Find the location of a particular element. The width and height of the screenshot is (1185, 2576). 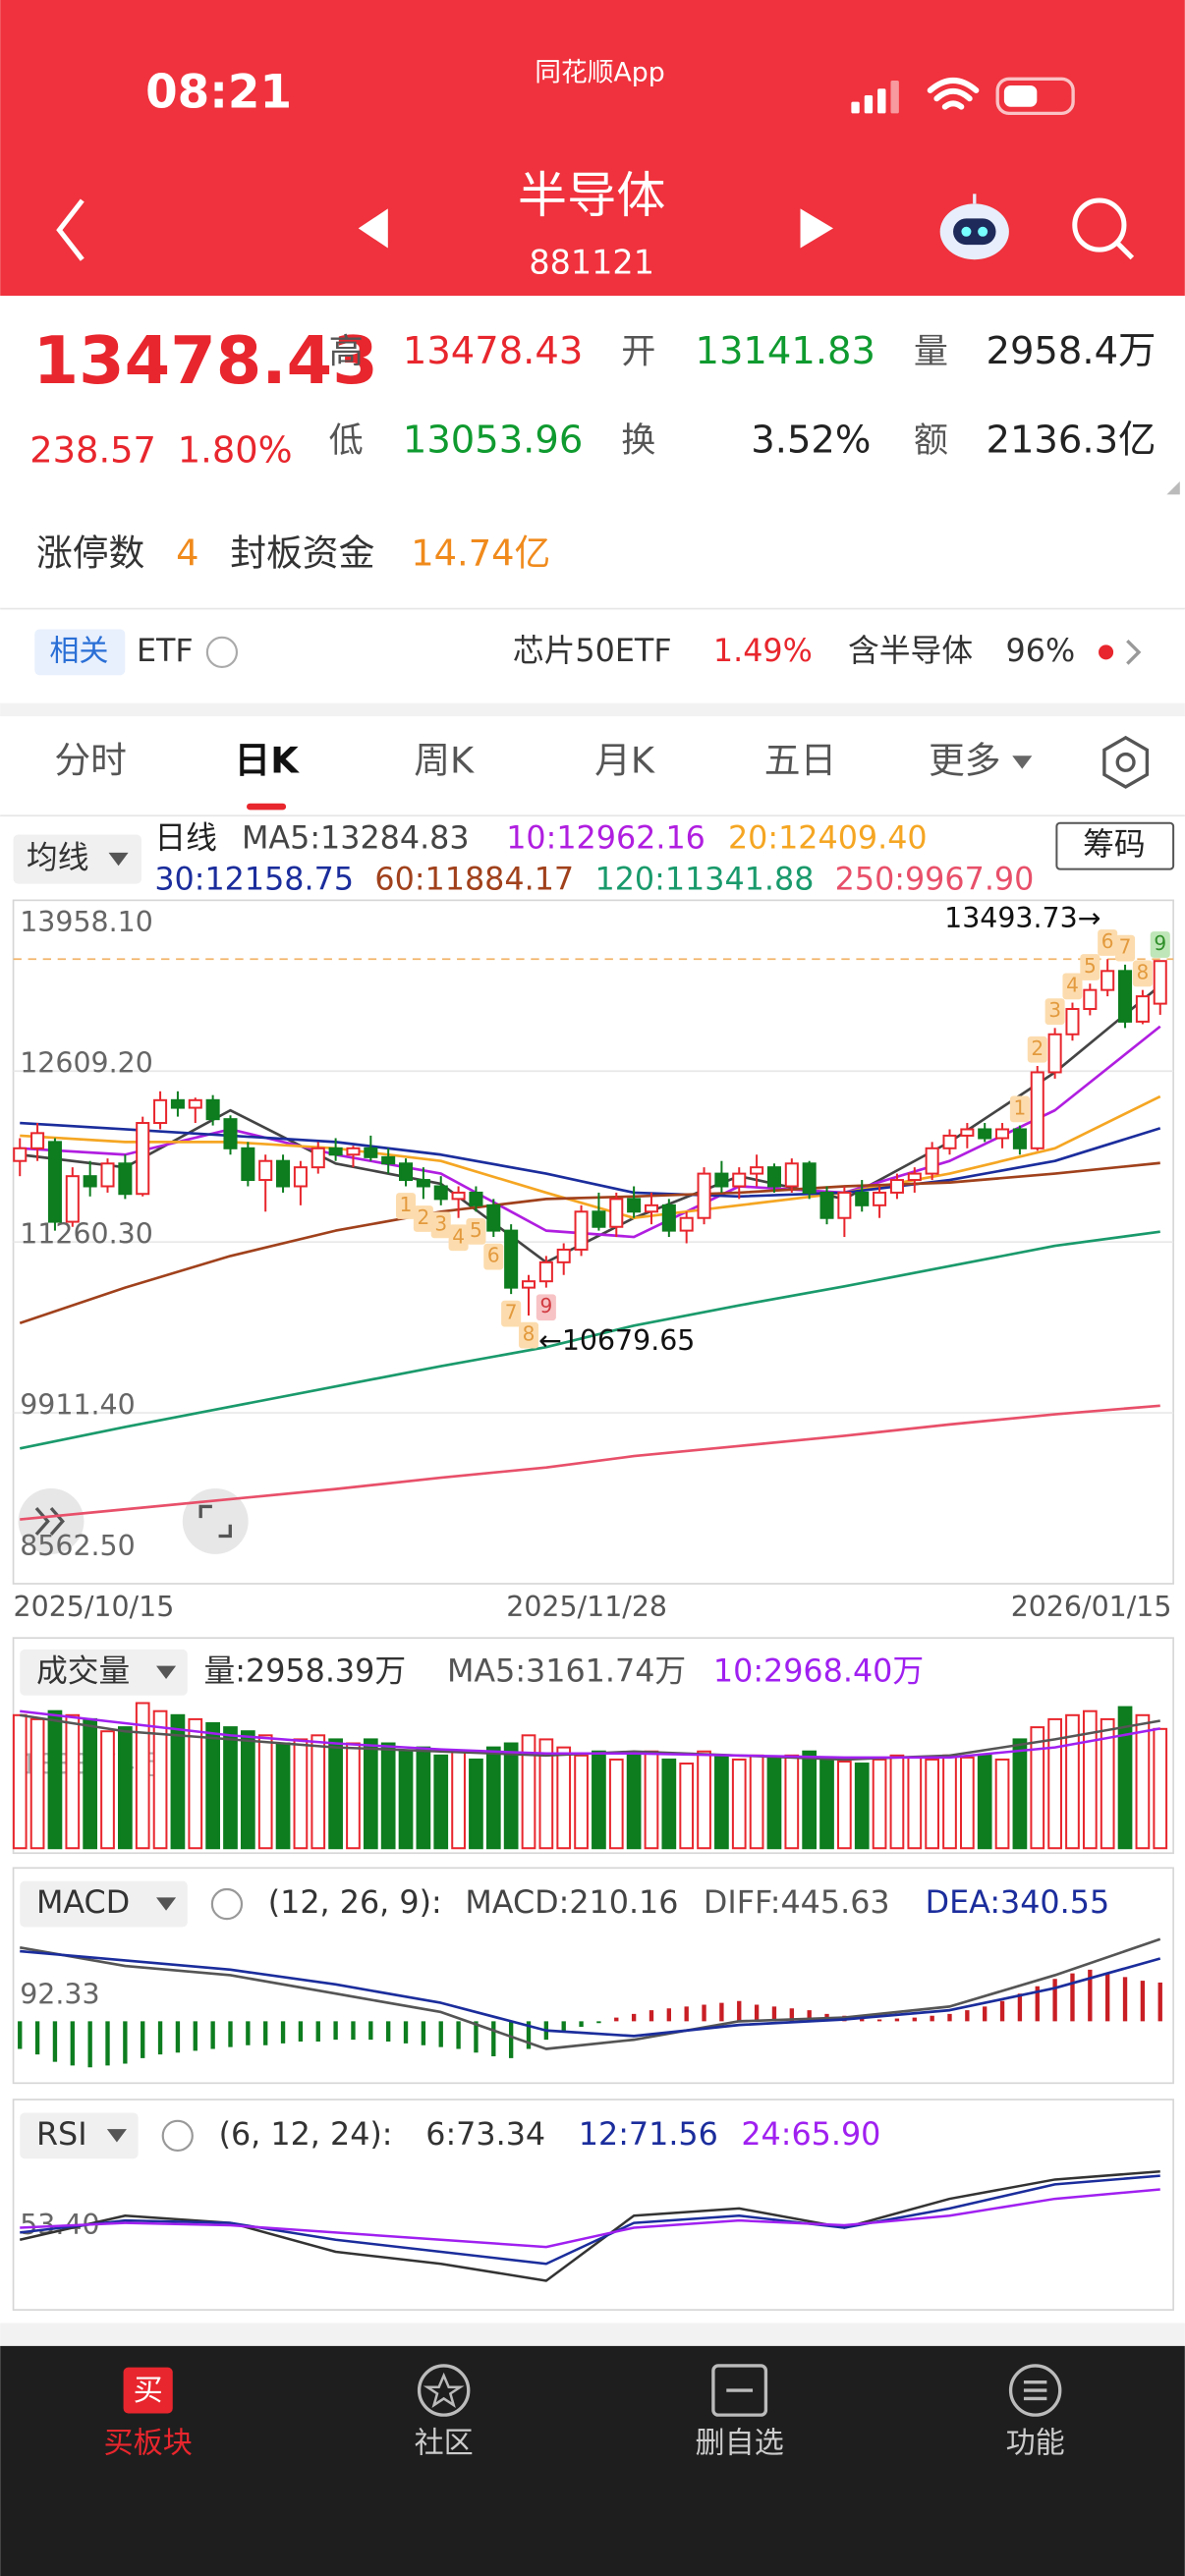

buy-icon is located at coordinates (148, 2390).